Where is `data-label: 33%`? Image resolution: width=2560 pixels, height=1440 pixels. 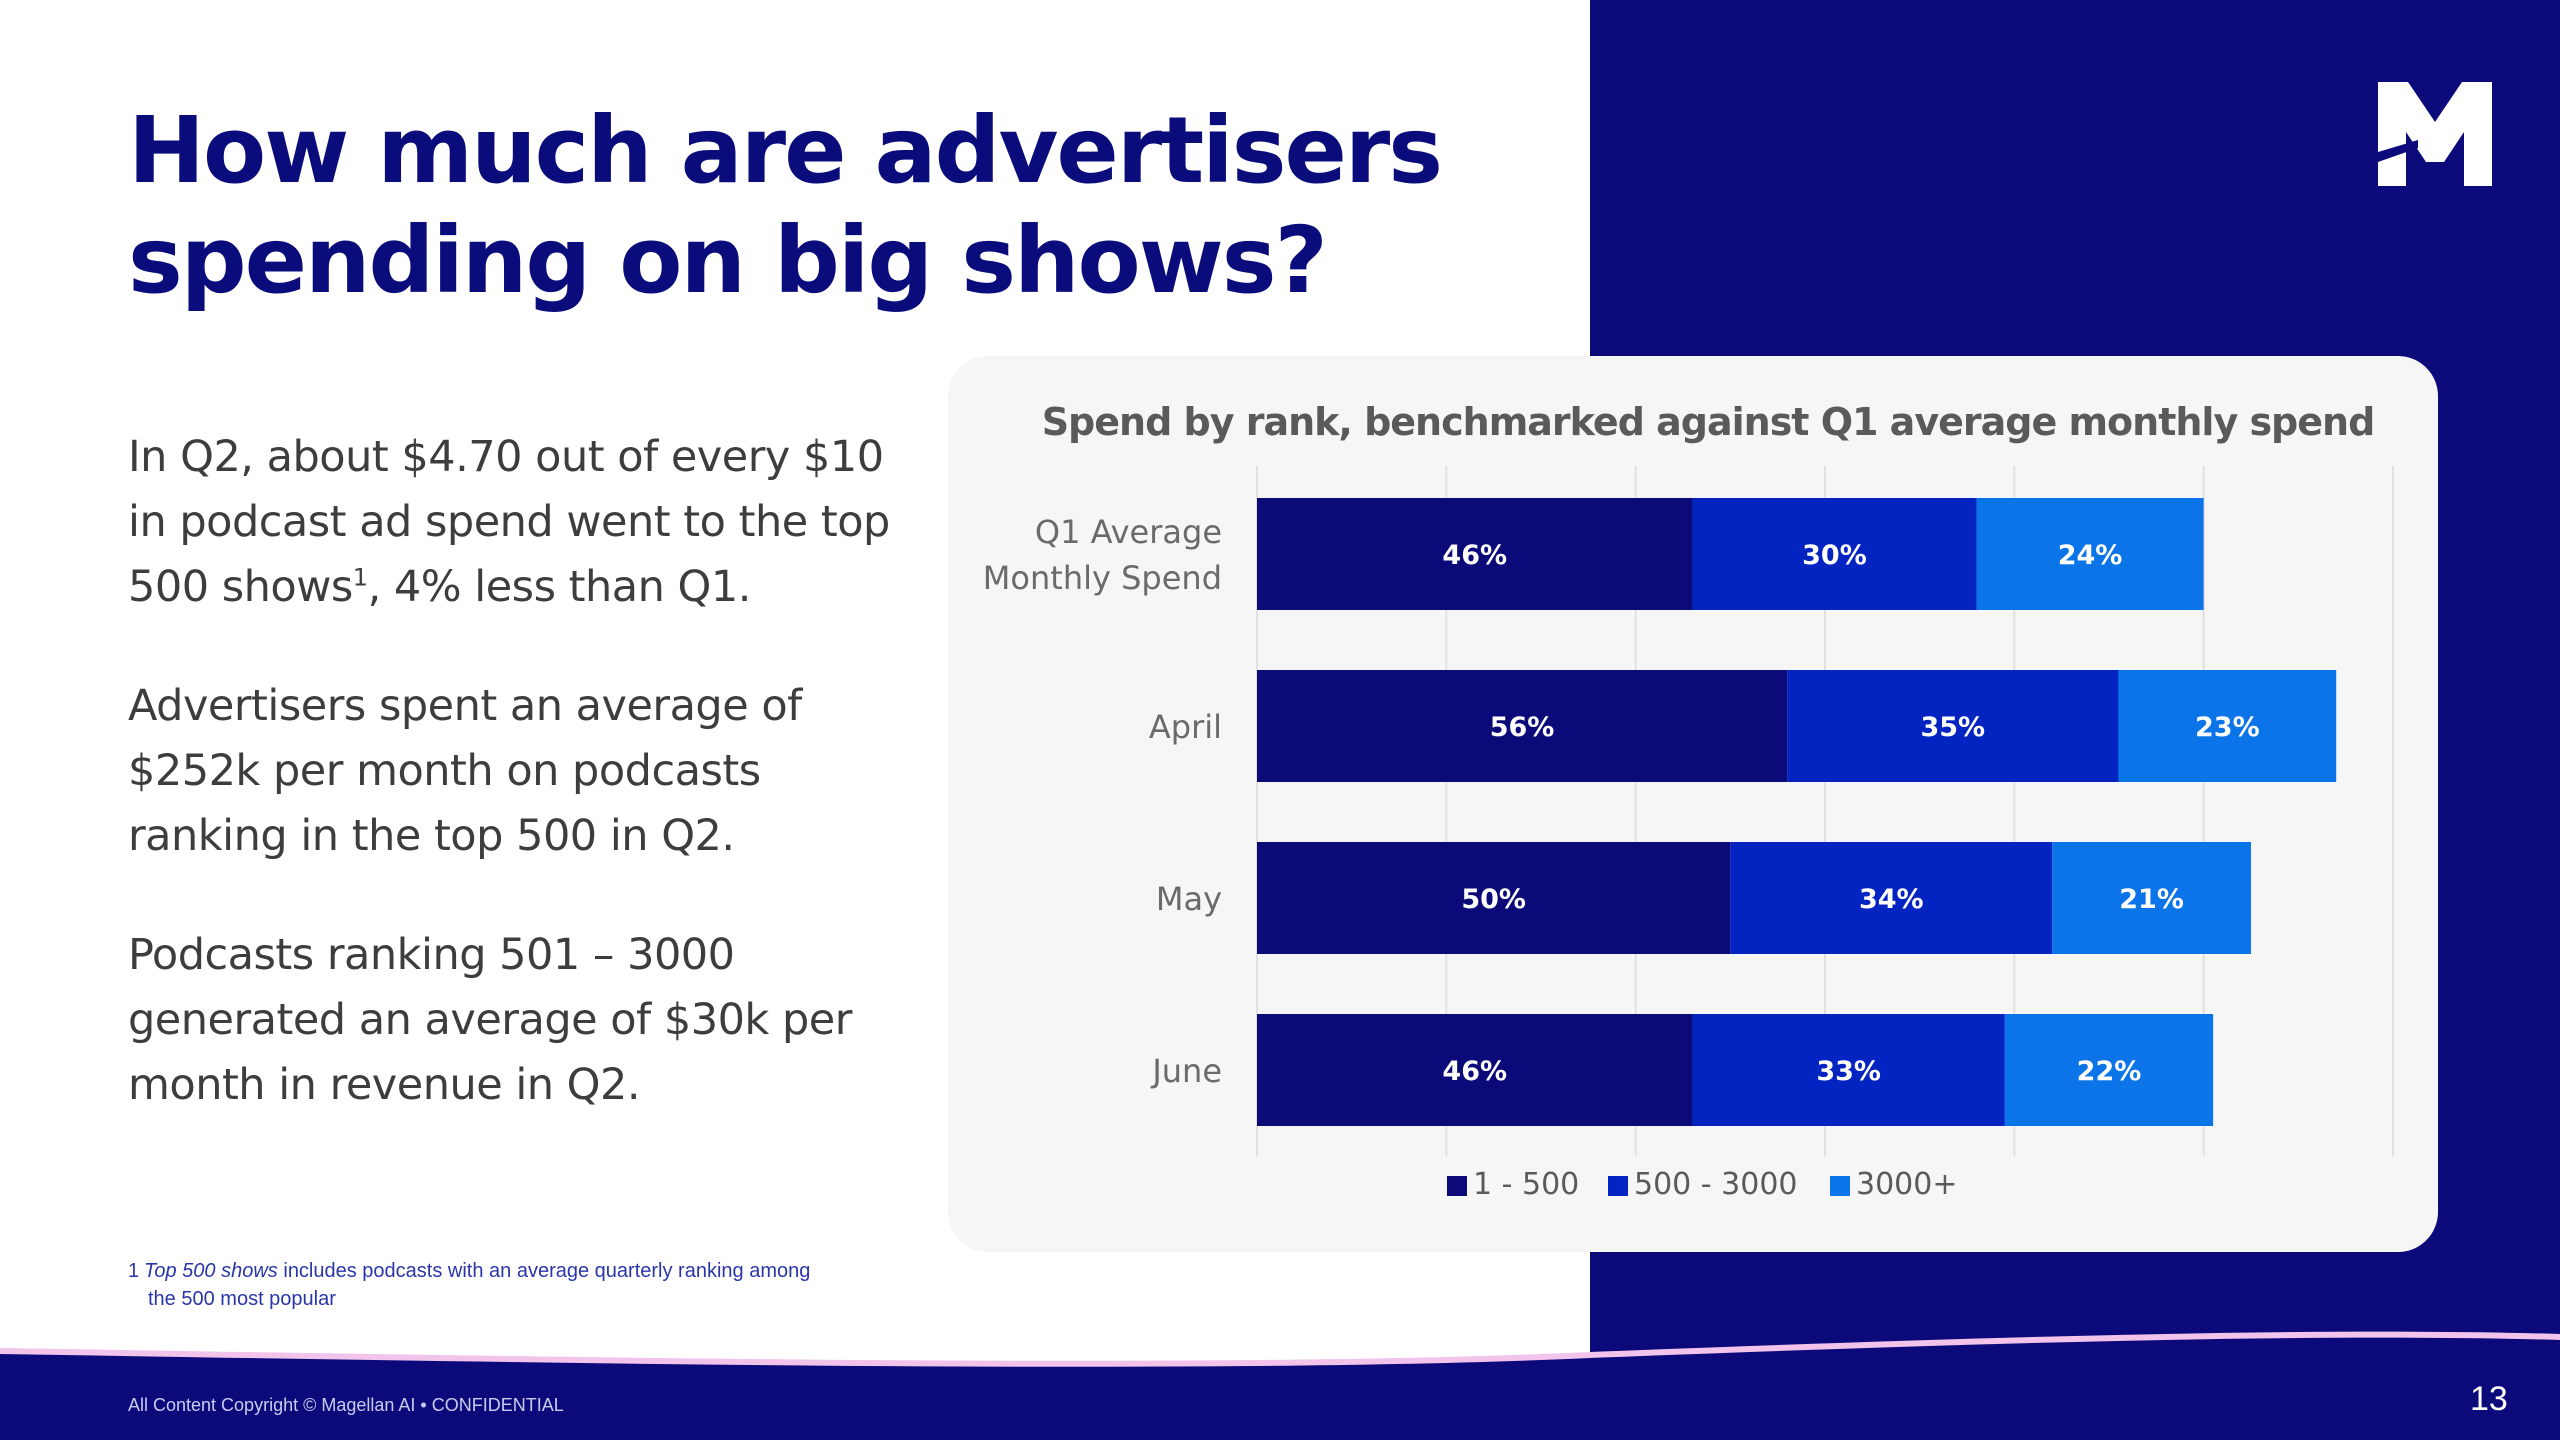
data-label: 33% is located at coordinates (1848, 1071).